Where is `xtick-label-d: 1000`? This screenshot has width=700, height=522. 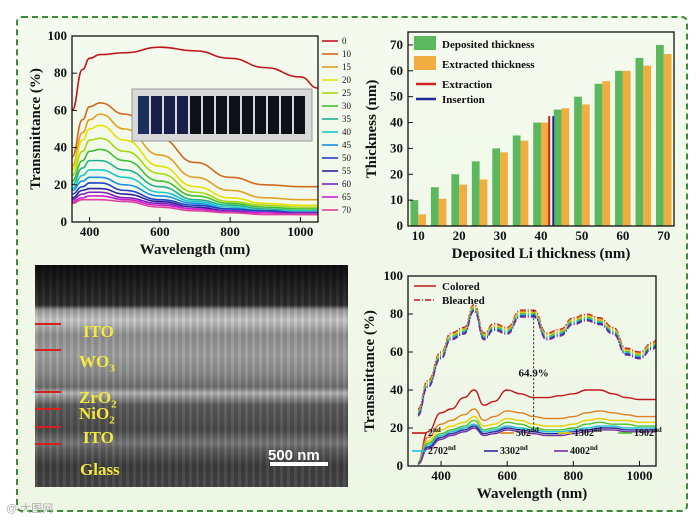
xtick-label-d: 1000 is located at coordinates (639, 475).